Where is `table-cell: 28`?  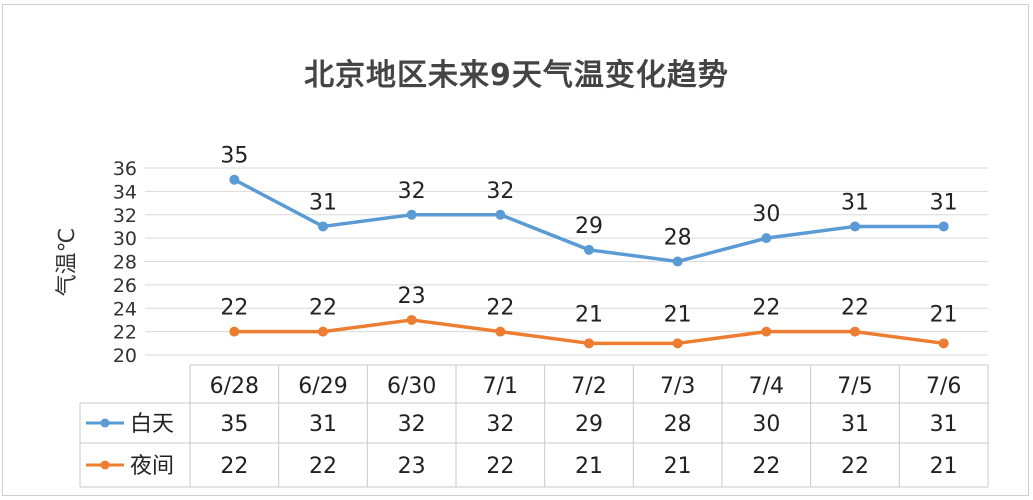
table-cell: 28 is located at coordinates (678, 424).